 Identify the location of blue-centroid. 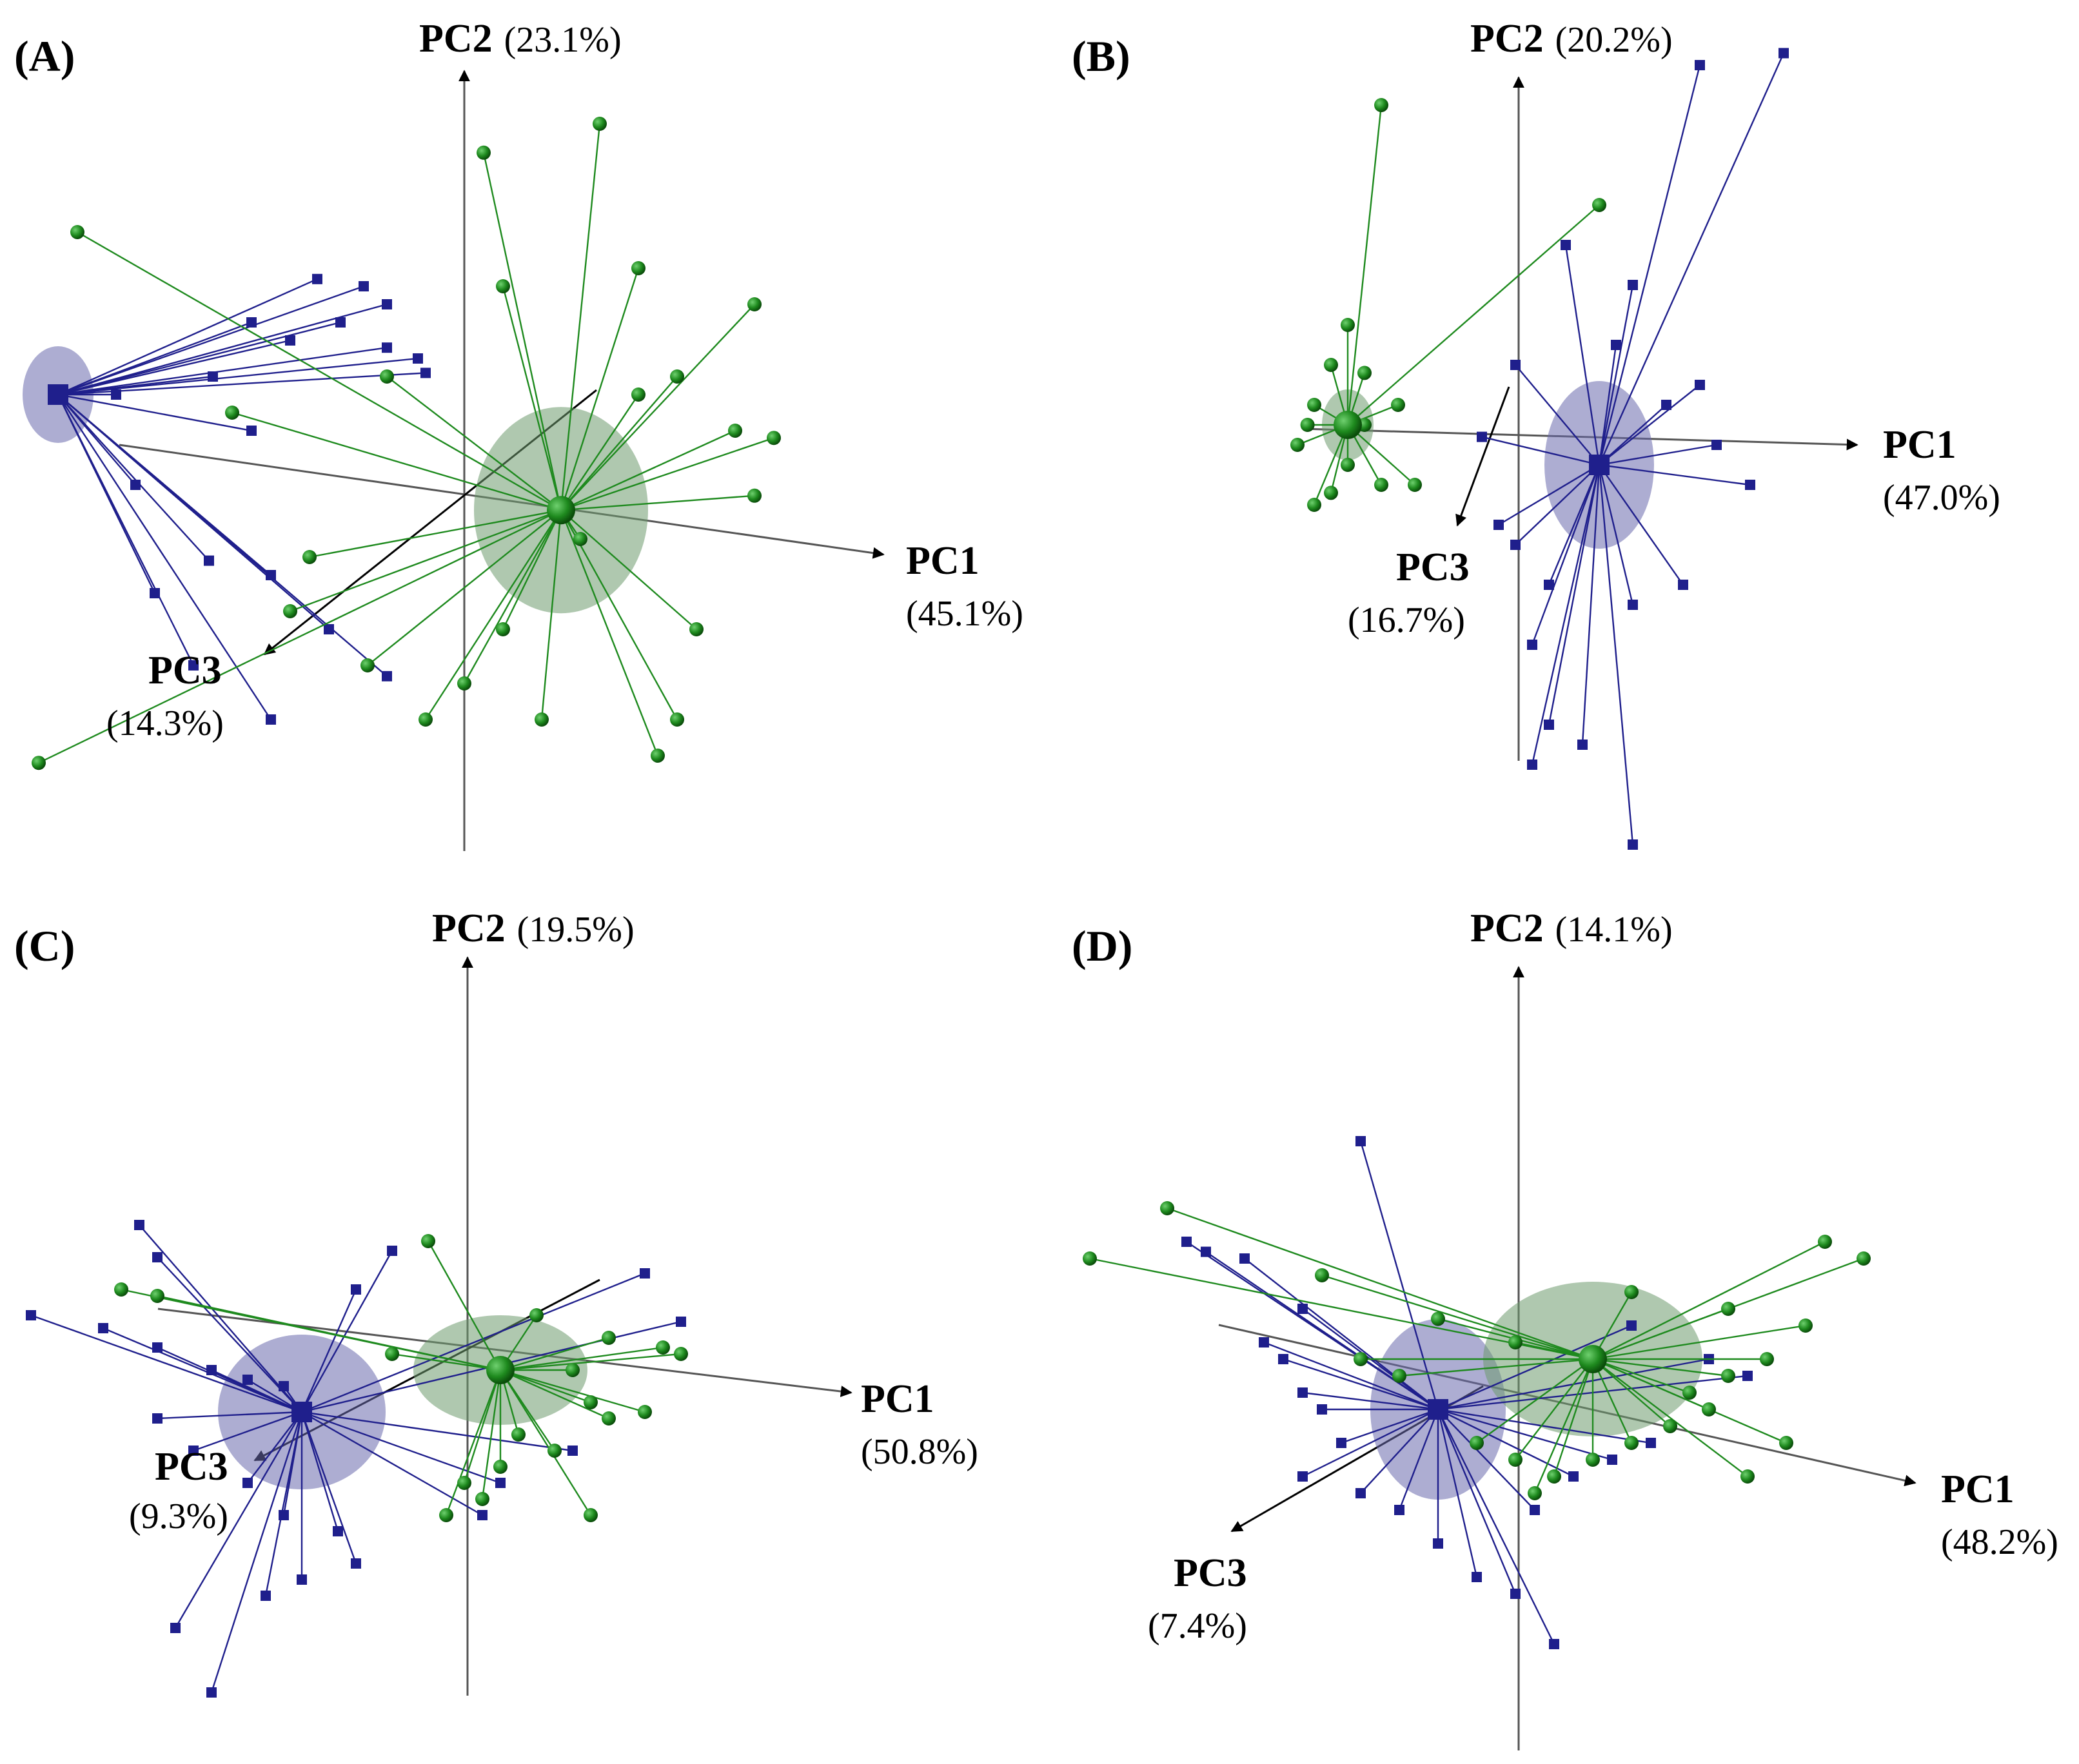
(1438, 1409).